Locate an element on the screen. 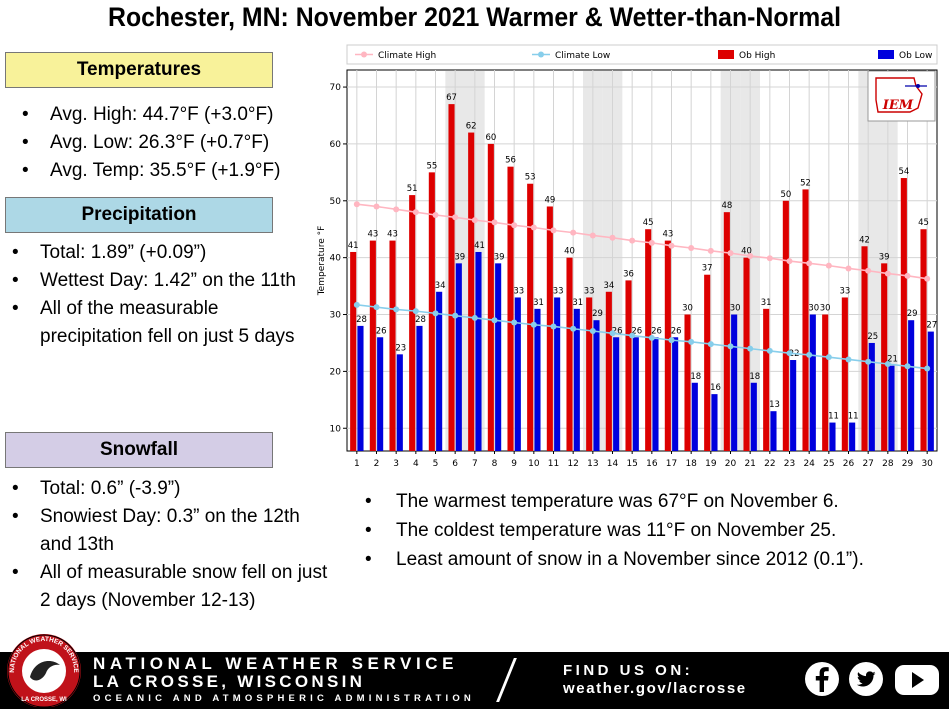 The image size is (949, 709). high-bar-label: 31 is located at coordinates (766, 303).